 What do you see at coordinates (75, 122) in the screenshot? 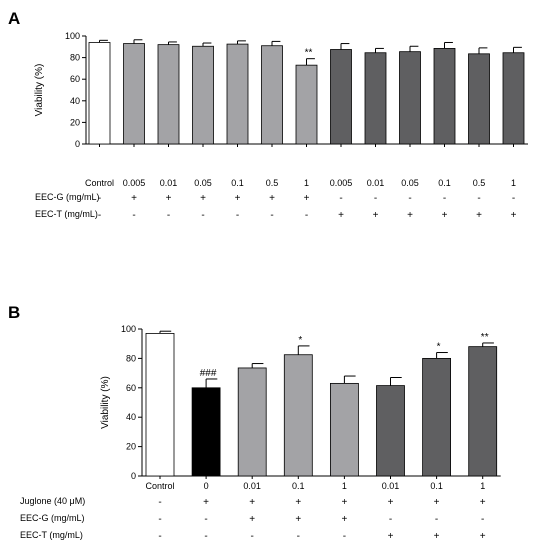
I see `y-tick-label: 20` at bounding box center [75, 122].